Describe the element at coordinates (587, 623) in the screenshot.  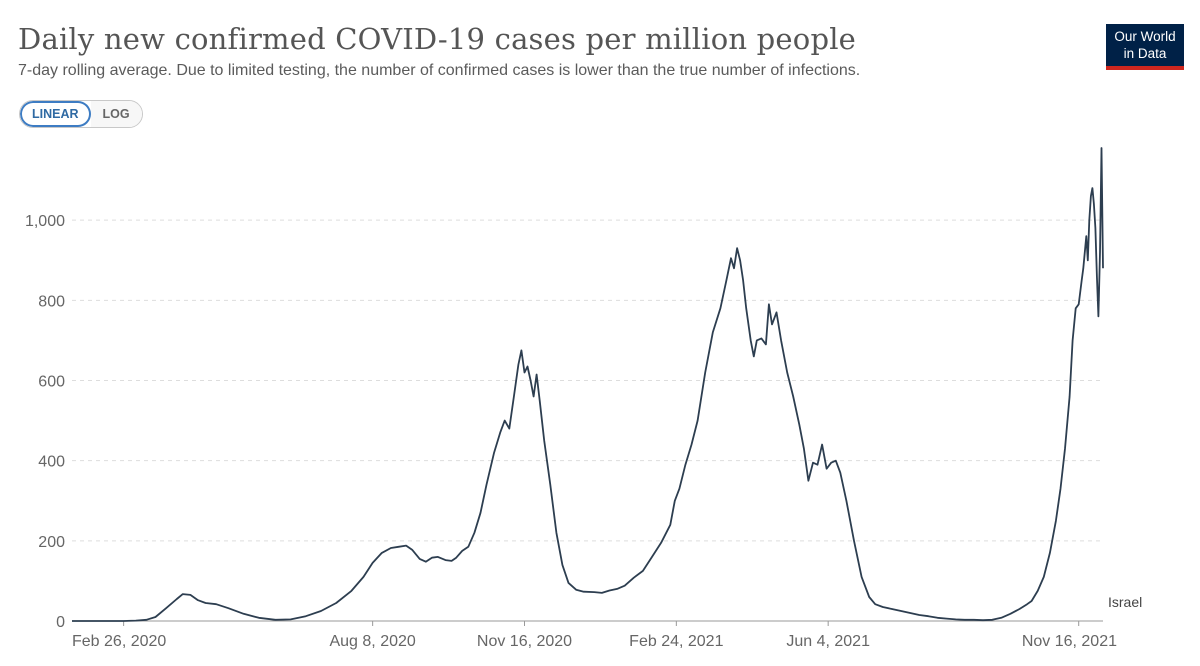
I see `x-axis` at that location.